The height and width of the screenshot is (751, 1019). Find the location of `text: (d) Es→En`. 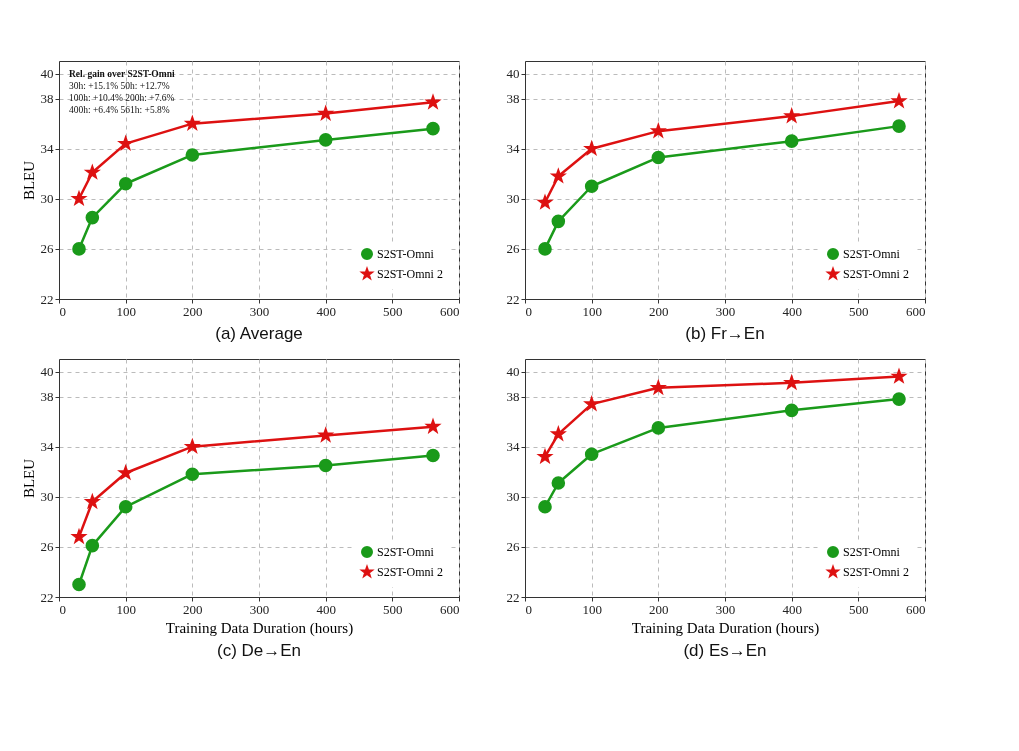

text: (d) Es→En is located at coordinates (725, 650).